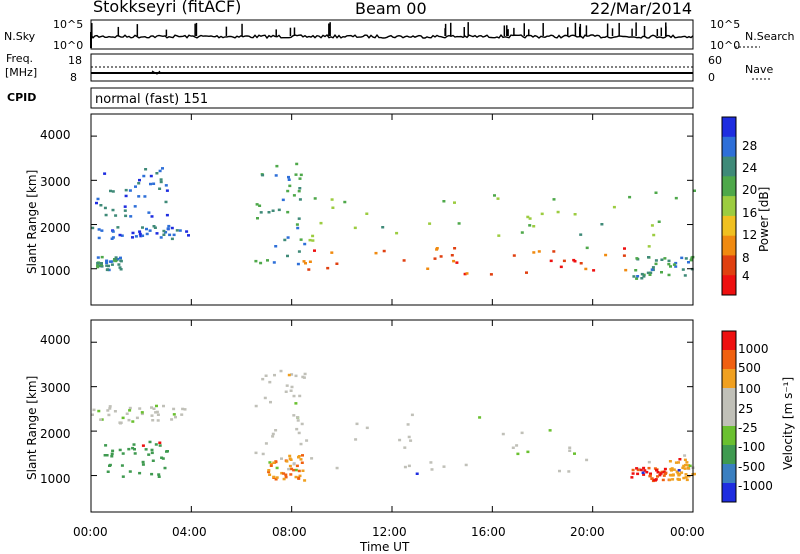  Describe the element at coordinates (55, 182) in the screenshot. I see `power-ytick-3000: 3000` at that location.